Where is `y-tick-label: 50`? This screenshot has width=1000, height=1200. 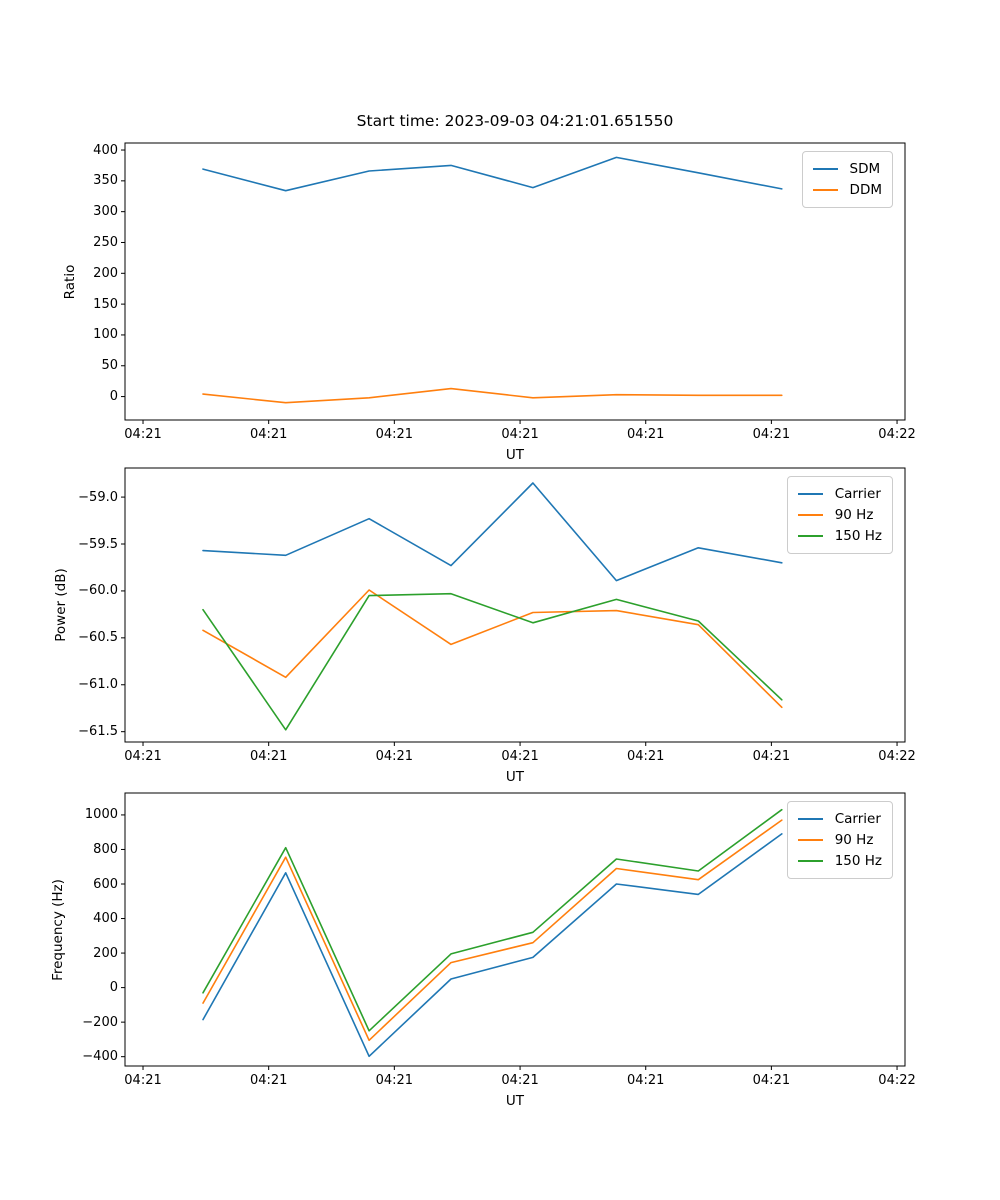
y-tick-label: 50 is located at coordinates (109, 366).